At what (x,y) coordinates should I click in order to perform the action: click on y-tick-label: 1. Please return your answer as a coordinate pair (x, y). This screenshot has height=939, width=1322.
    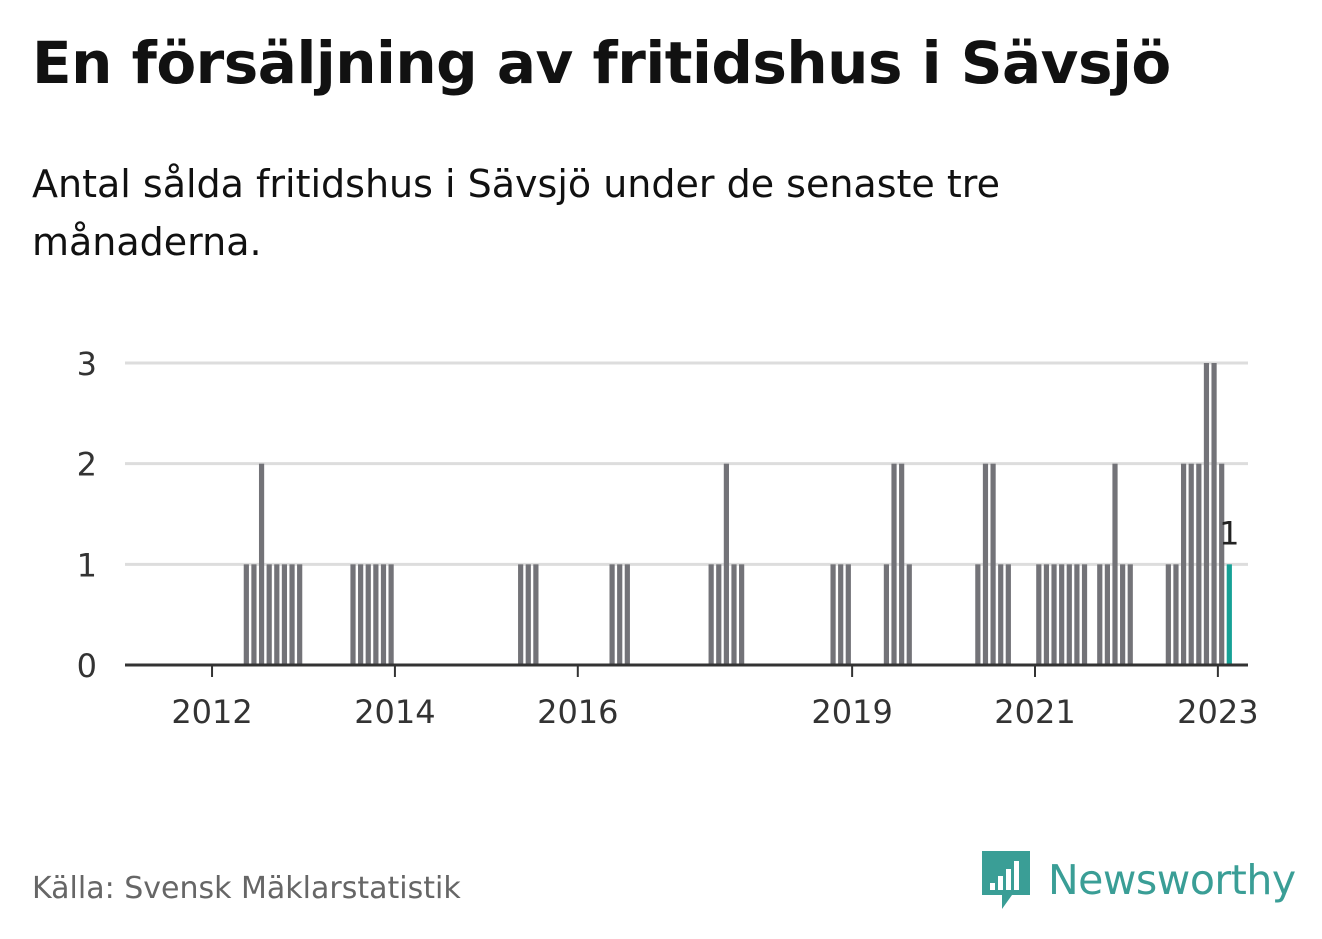
    Looking at the image, I should click on (87, 565).